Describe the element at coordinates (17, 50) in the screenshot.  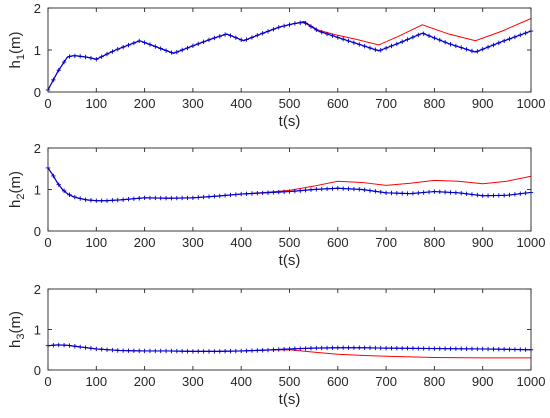
I see `y-axis-label: h1(m)` at that location.